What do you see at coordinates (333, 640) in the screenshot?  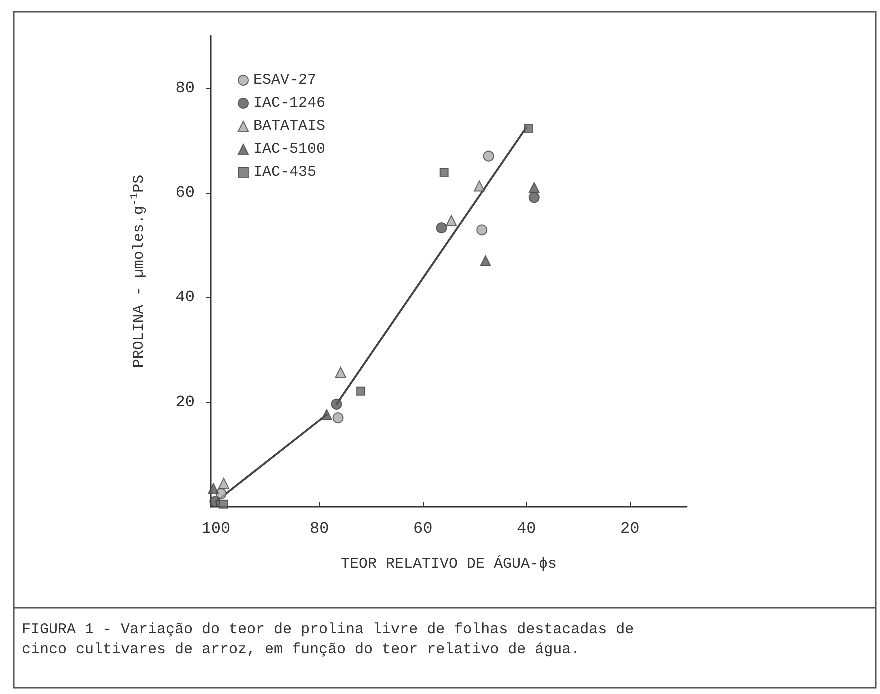 I see `text: FIGURA 1 - Variação do teor de prolina livre de folhas destacadas de cinco cultivares de arroz, em função do teor relativo de água.` at bounding box center [333, 640].